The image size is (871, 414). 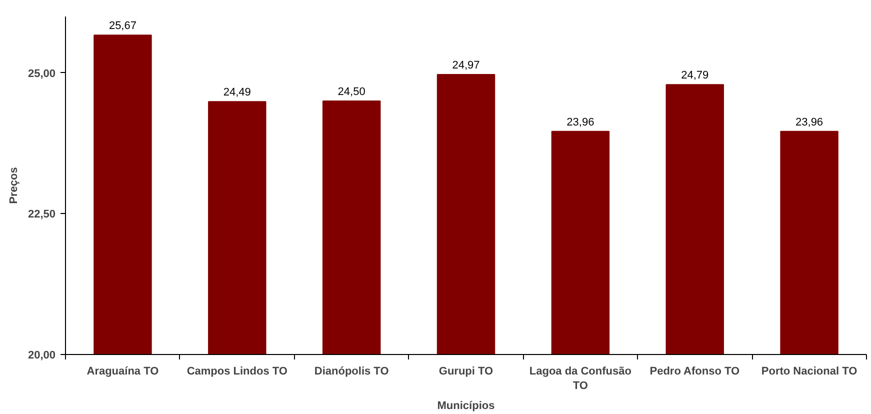 I want to click on y-axis-title: Preços, so click(x=14, y=185).